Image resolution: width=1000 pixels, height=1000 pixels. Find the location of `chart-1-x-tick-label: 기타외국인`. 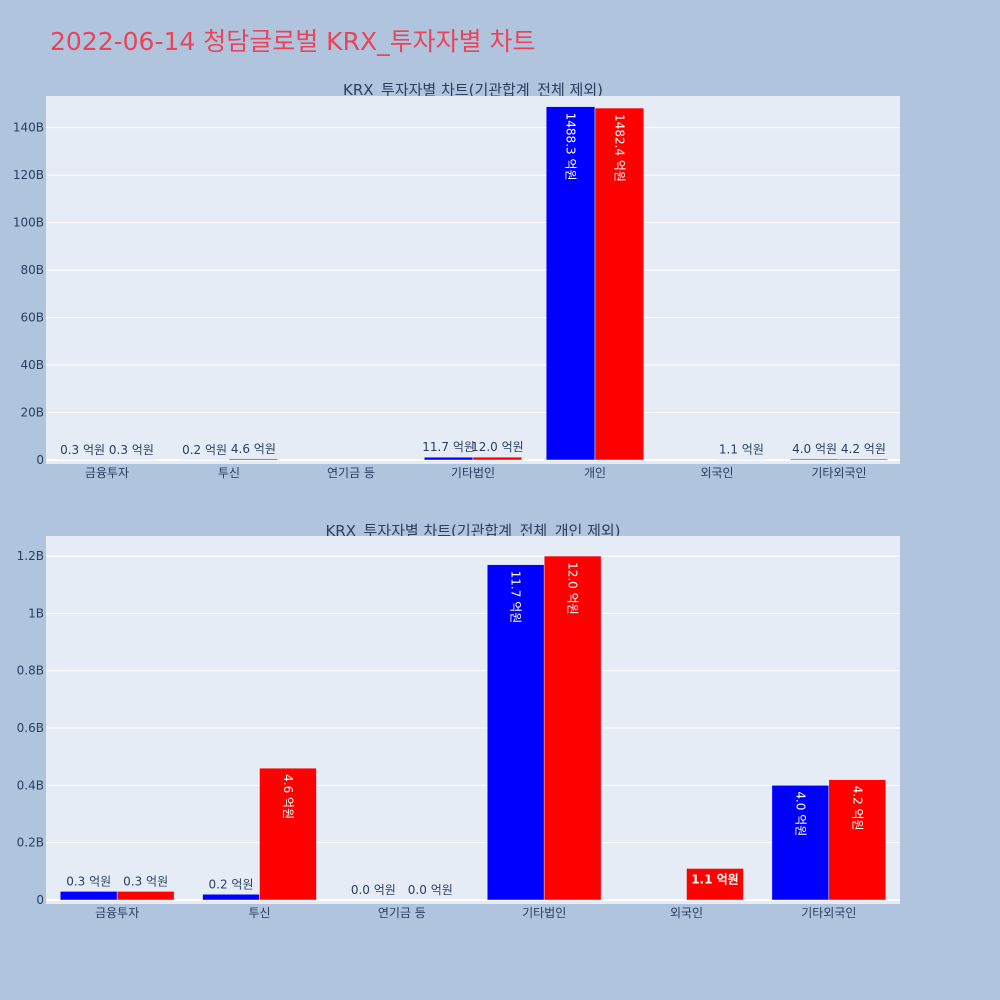

chart-1-x-tick-label: 기타외국인 is located at coordinates (838, 473).